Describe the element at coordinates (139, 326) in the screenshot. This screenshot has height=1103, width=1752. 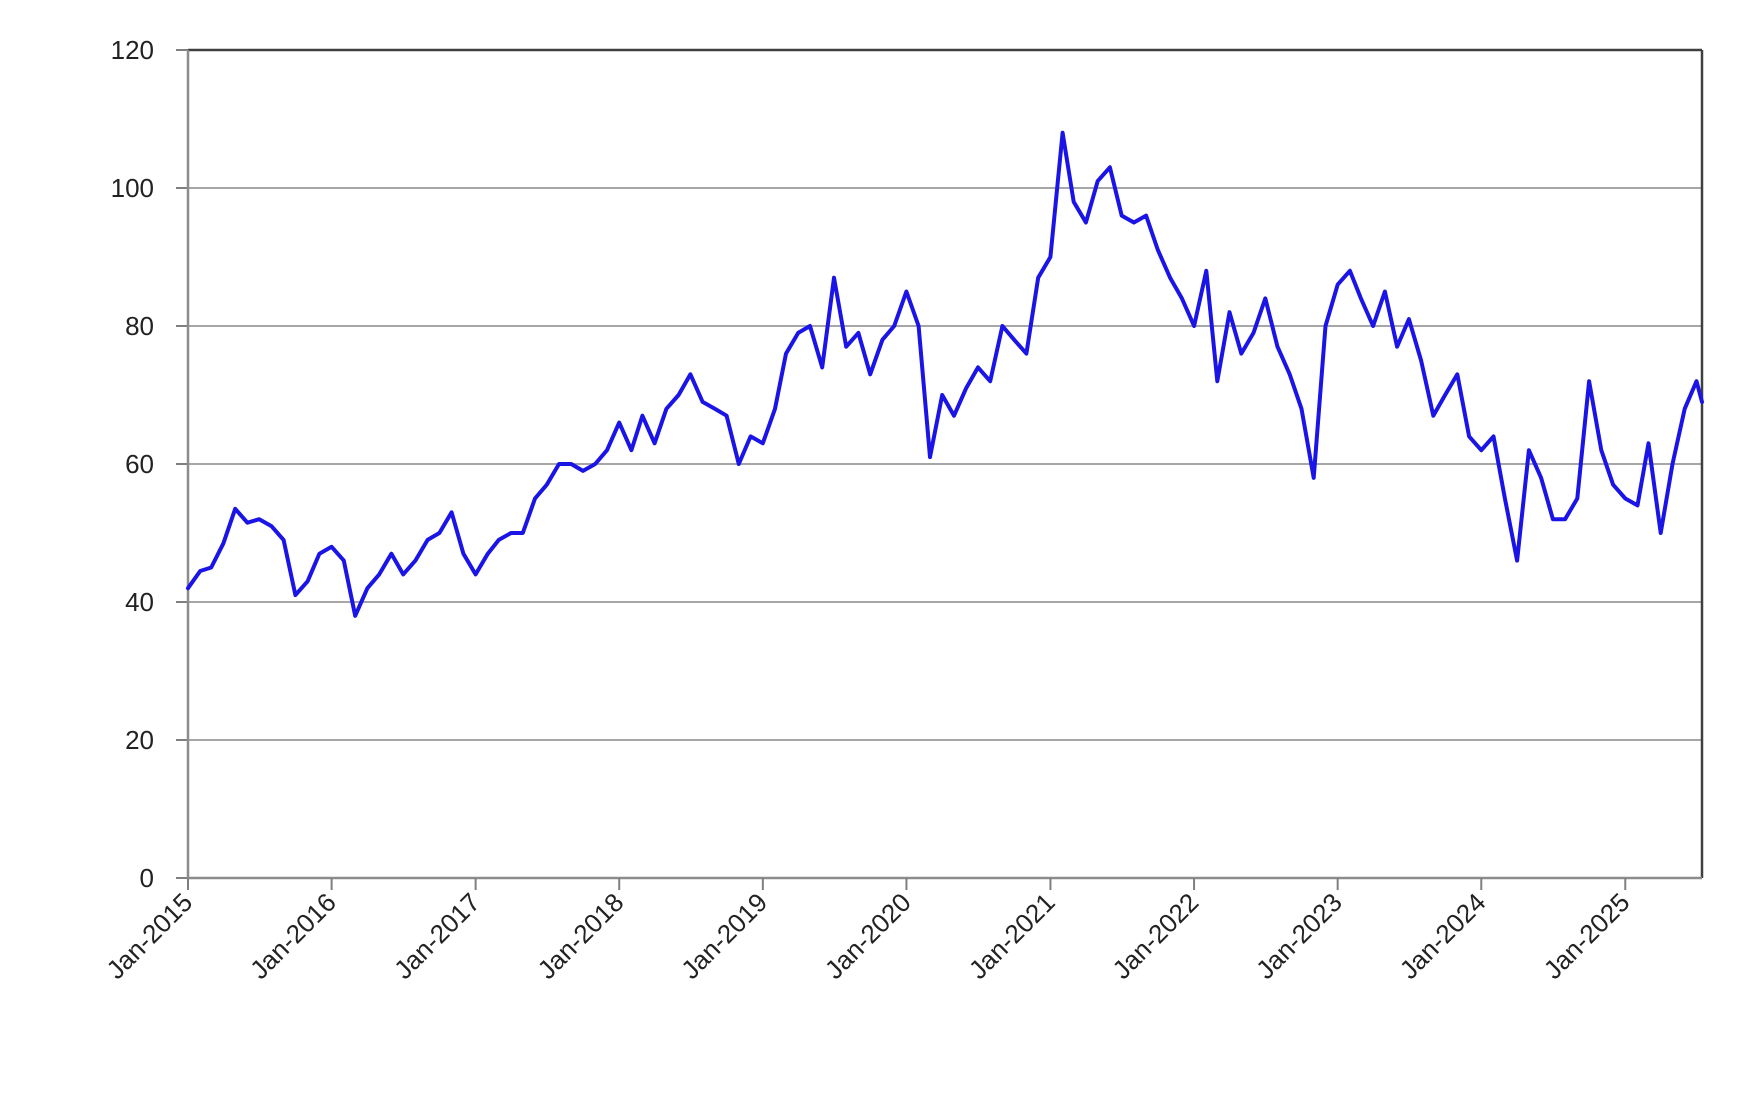
I see `y-tick-label: 80` at that location.